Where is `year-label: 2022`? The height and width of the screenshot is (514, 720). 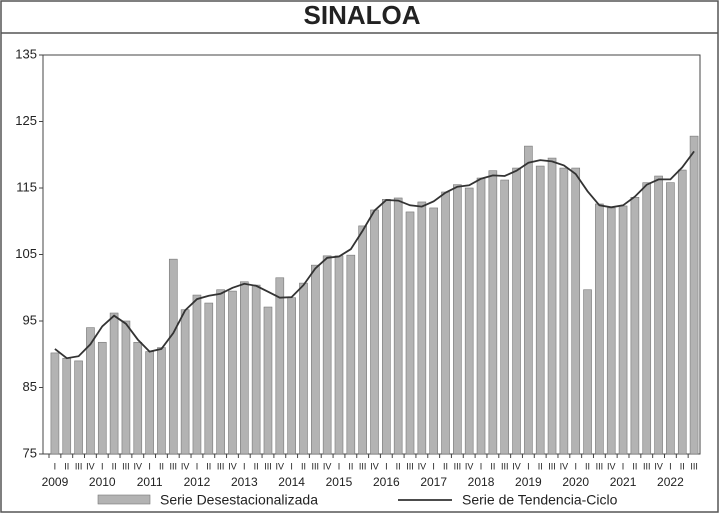 year-label: 2022 is located at coordinates (670, 482).